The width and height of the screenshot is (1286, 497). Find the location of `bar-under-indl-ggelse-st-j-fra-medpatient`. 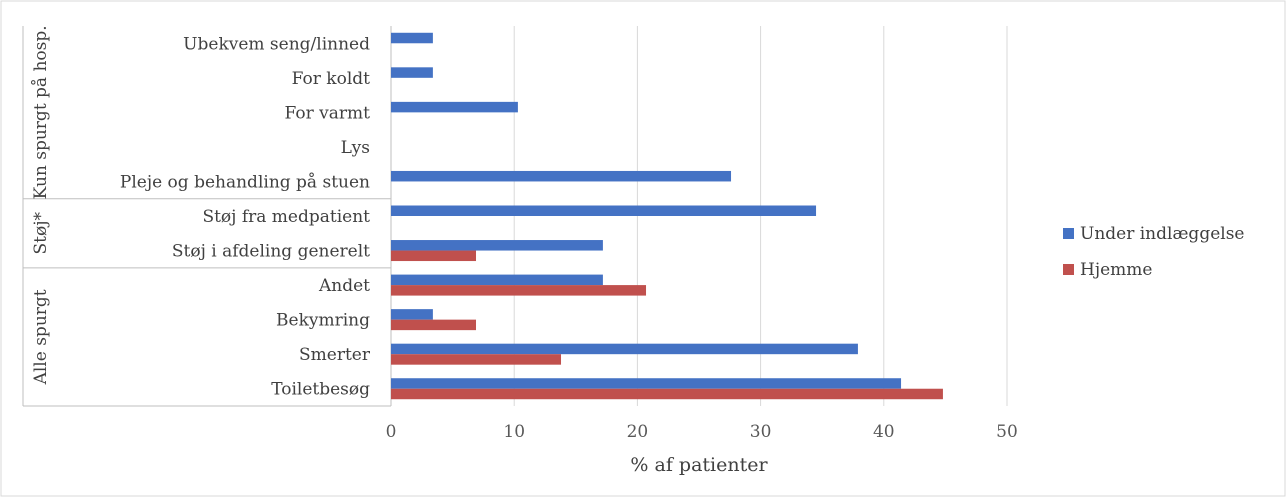

bar-under-indl-ggelse-st-j-fra-medpatient is located at coordinates (604, 210).